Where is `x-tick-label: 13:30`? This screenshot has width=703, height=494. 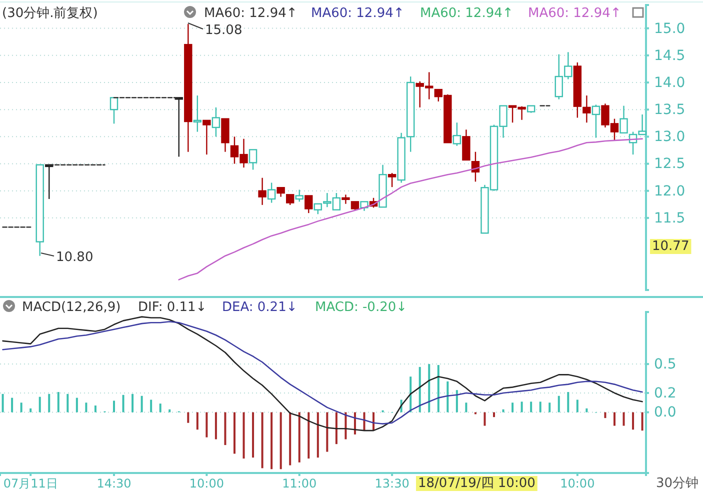 x-tick-label: 13:30 is located at coordinates (392, 483).